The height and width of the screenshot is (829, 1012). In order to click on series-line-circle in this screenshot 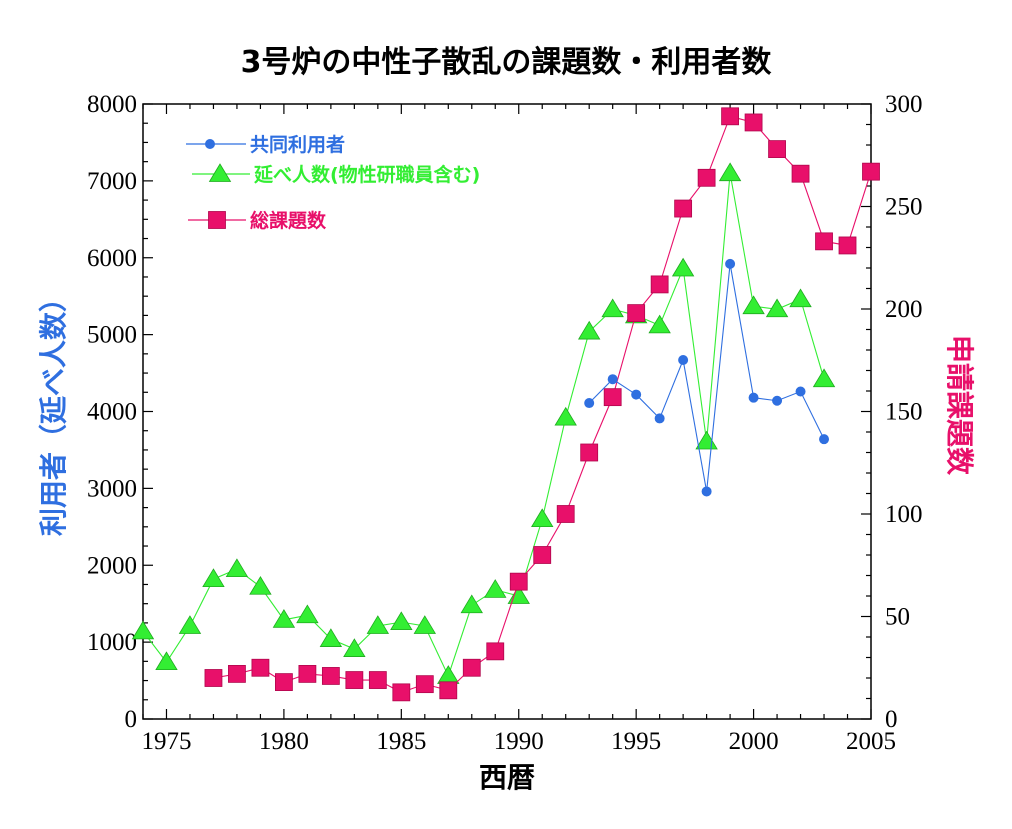, I will do `click(706, 377)`.